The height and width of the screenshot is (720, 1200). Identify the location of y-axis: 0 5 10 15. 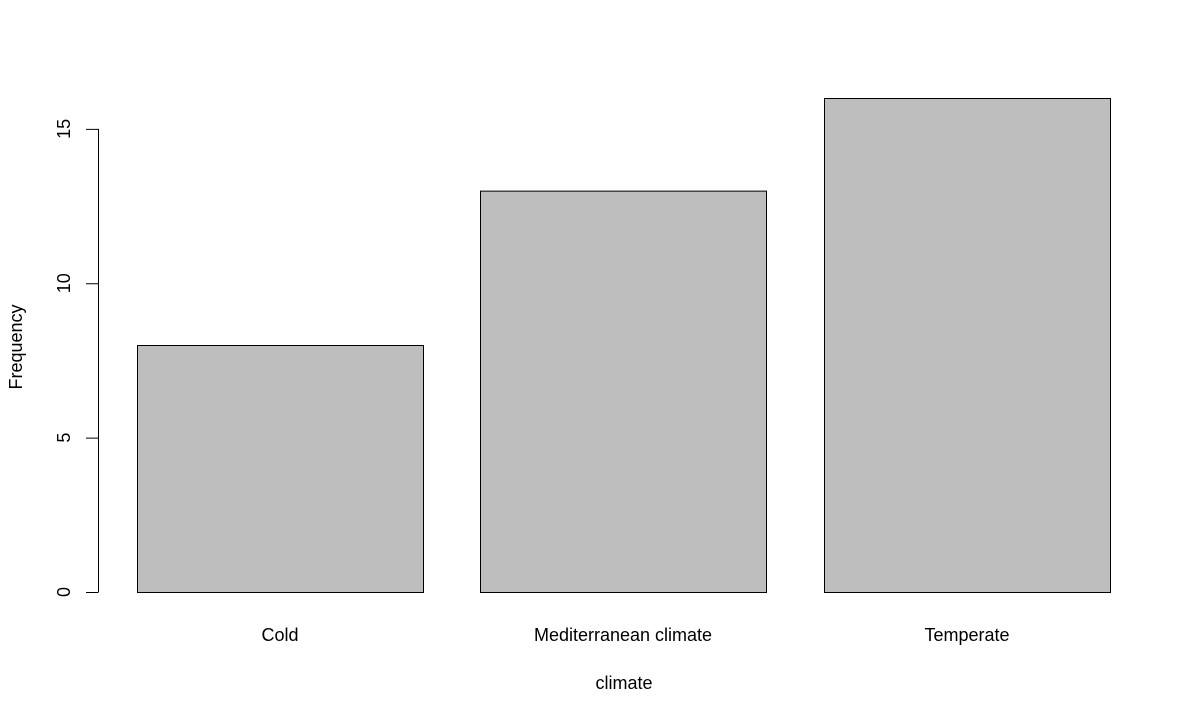
(76, 358).